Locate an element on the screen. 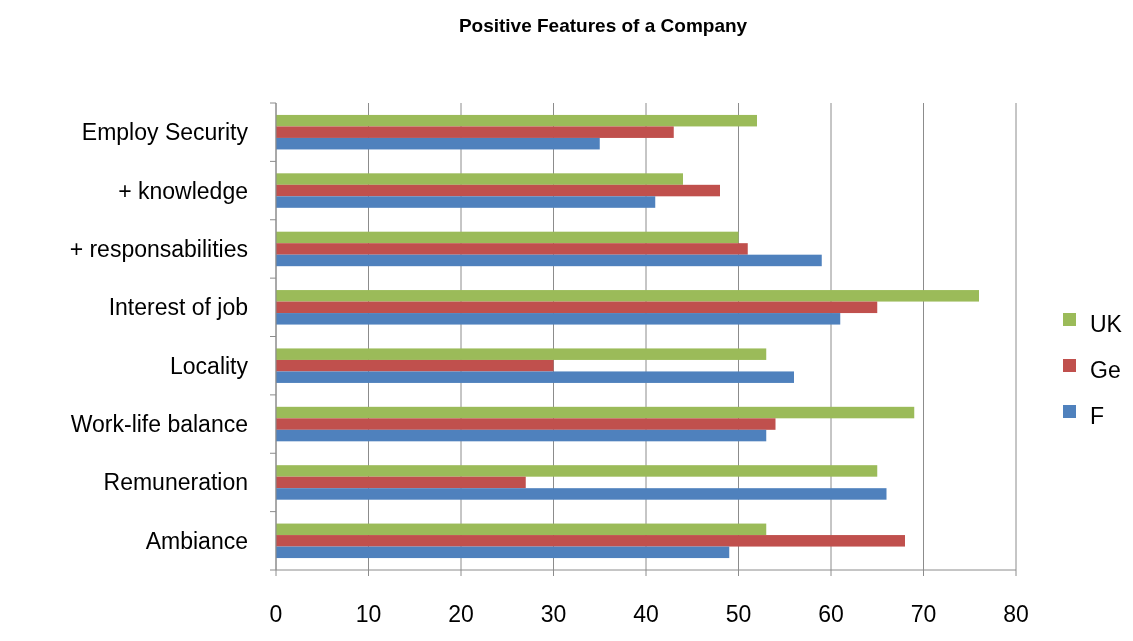 The image size is (1133, 641). legend-label: UK is located at coordinates (1106, 324).